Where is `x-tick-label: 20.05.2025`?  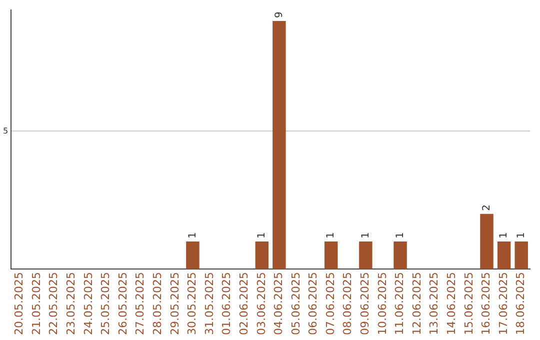
x-tick-label: 20.05.2025 is located at coordinates (19, 304).